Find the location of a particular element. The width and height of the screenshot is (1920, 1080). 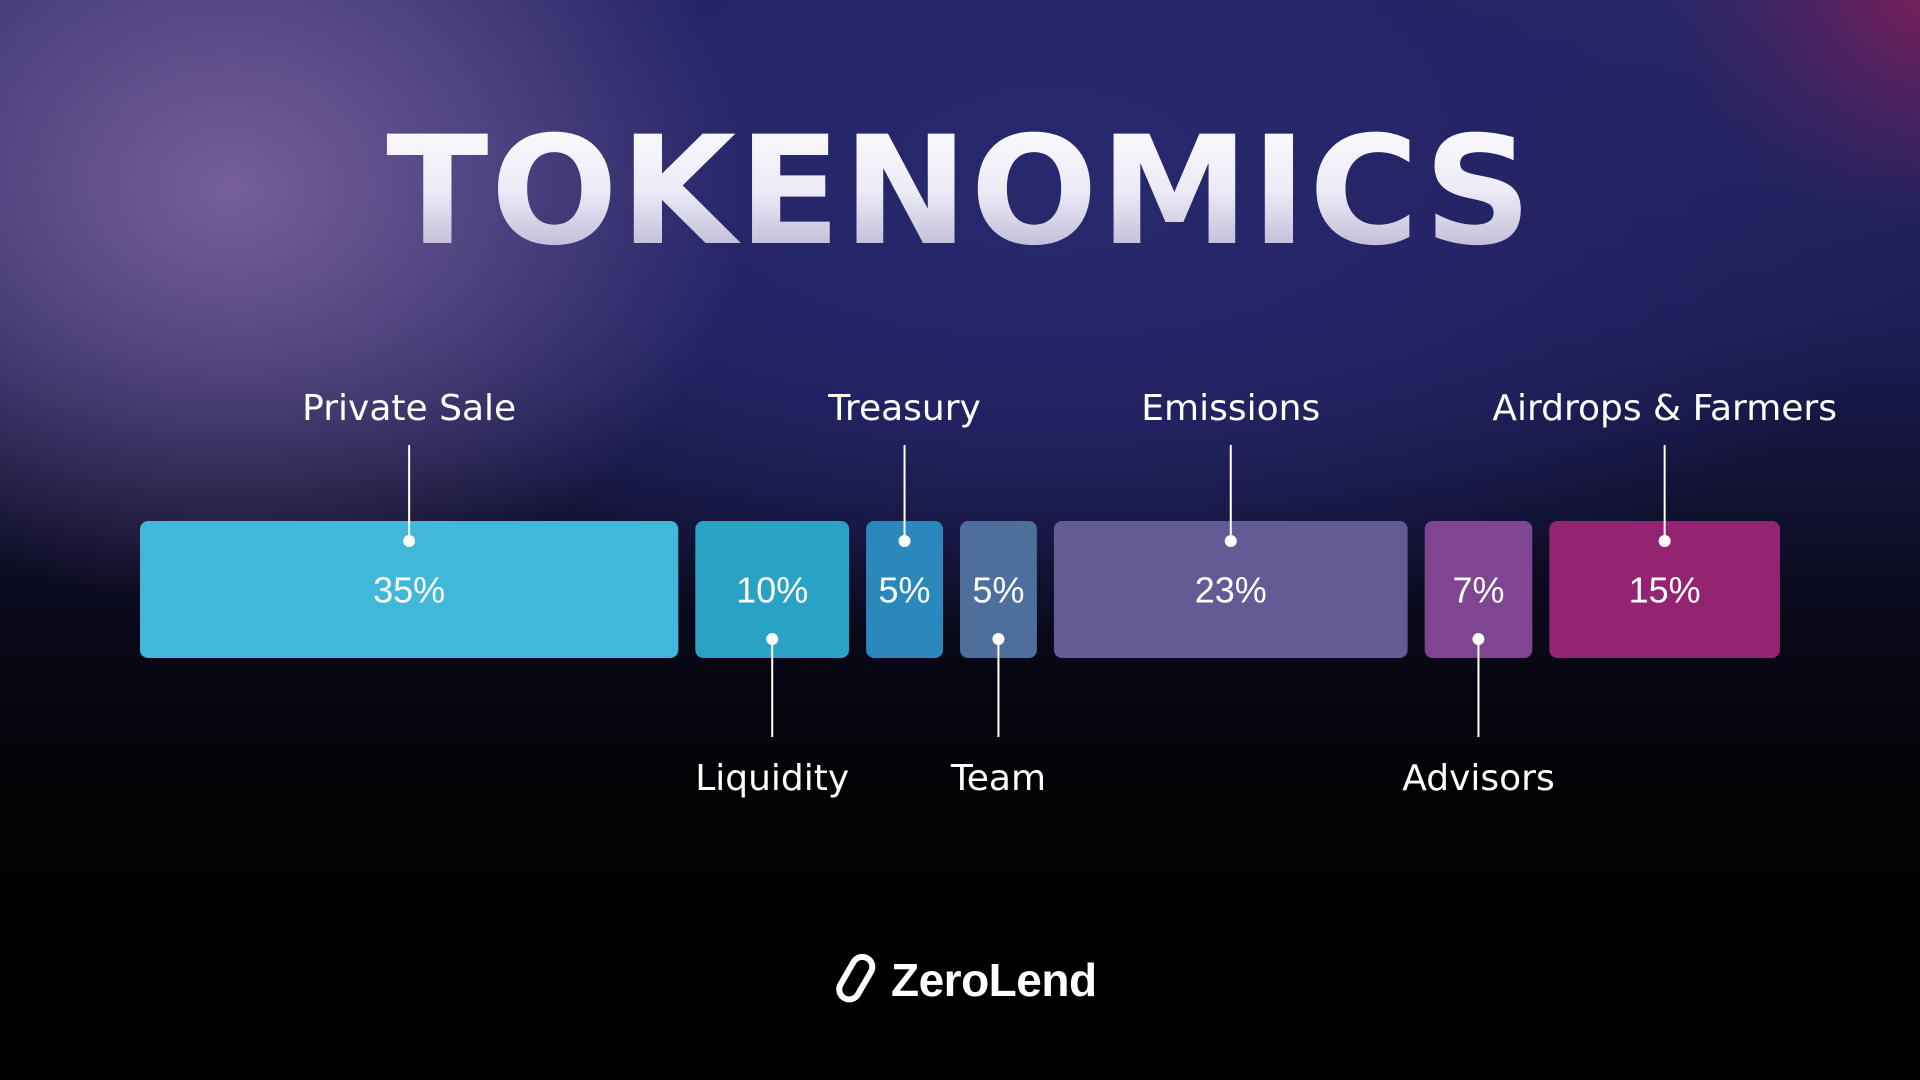

segment-label-airdrops-farmers: Airdrops & Farmers is located at coordinates (1664, 408).